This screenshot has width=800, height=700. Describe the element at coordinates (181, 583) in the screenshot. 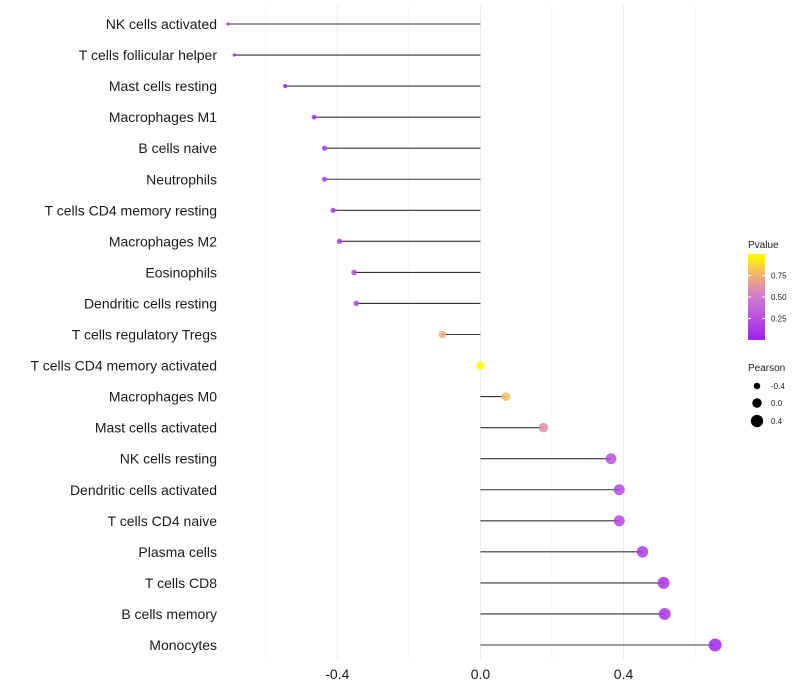

I see `category-label: T cells CD8` at that location.